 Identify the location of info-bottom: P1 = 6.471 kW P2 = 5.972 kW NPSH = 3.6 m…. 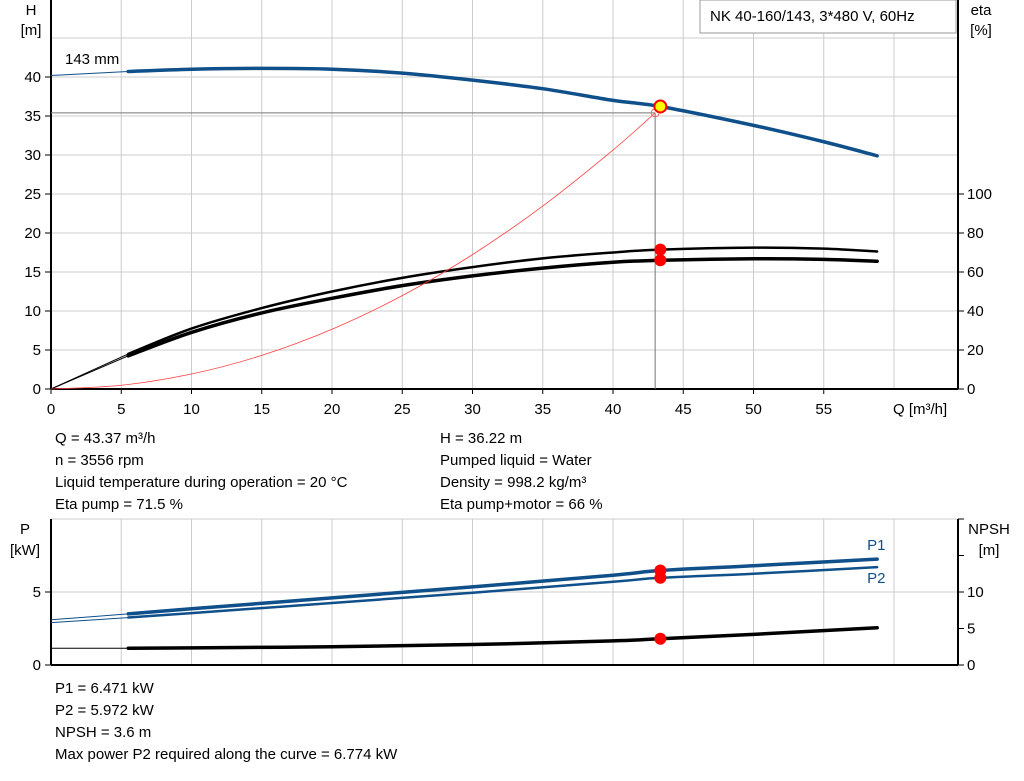
(226, 722).